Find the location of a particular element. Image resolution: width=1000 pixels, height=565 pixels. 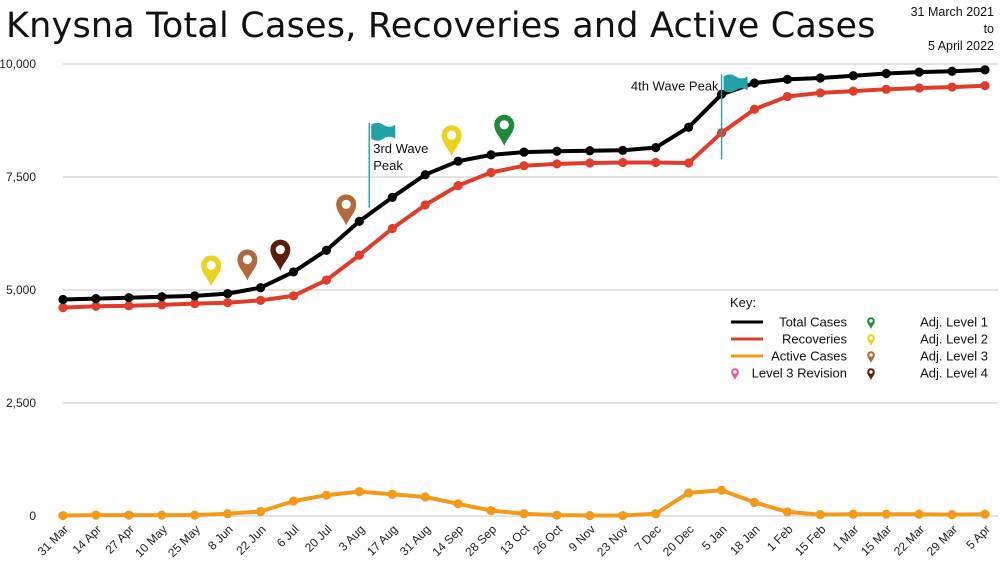

wave-peak-flag: 3rd Wave Peak is located at coordinates (398, 165).